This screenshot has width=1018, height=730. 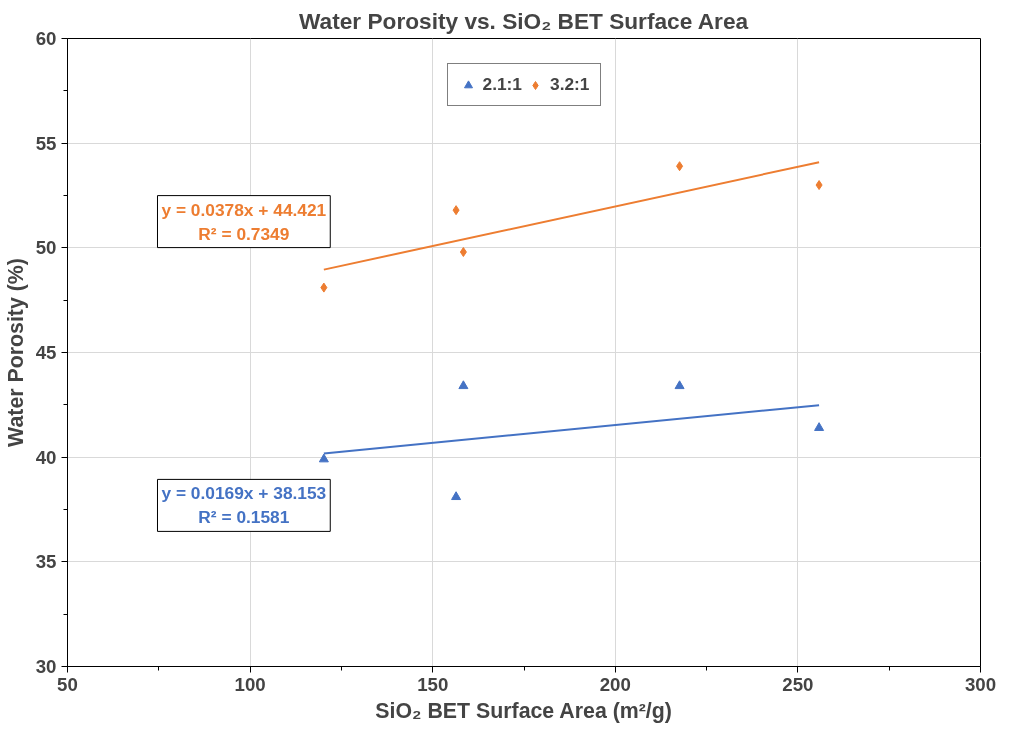 What do you see at coordinates (244, 221) in the screenshot?
I see `annotation: y = 0.0378x + 44.421 R² = 0.7349` at bounding box center [244, 221].